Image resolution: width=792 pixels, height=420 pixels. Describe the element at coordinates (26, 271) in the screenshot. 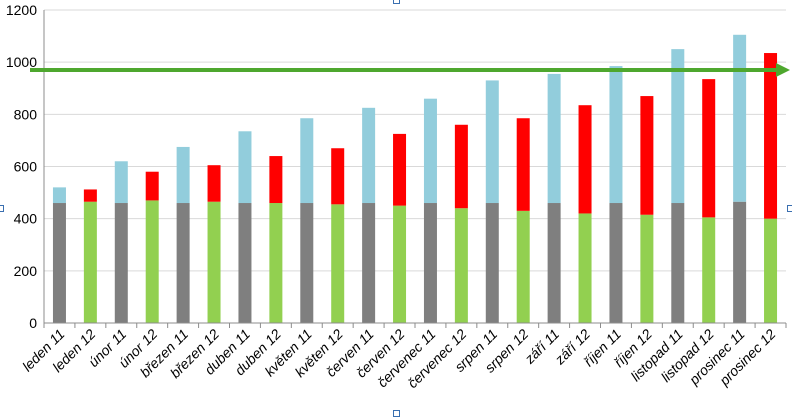

I see `y-tick-label: 200` at that location.